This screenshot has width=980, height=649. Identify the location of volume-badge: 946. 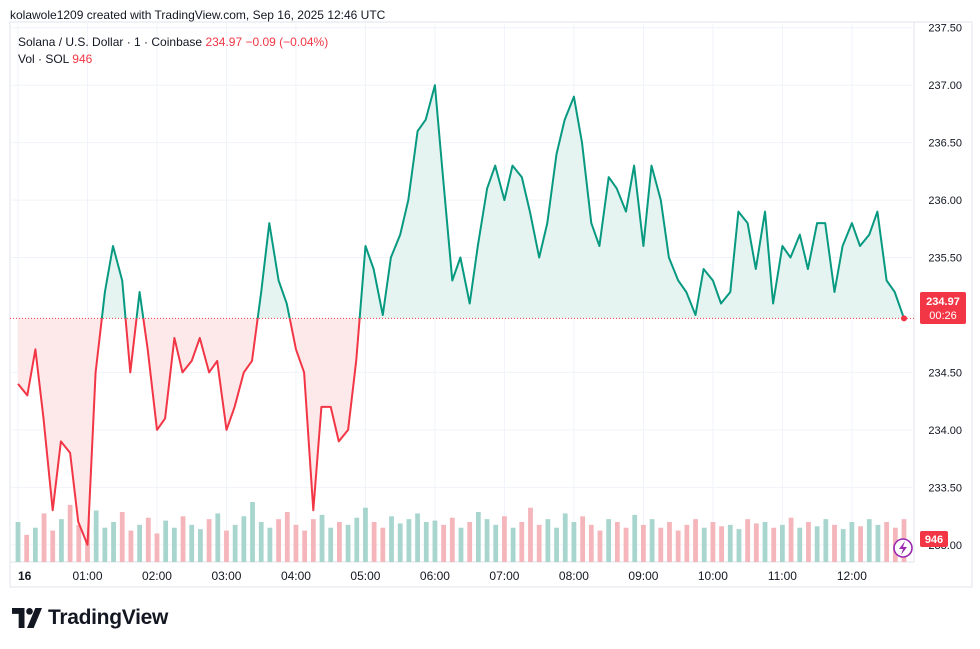
(934, 539).